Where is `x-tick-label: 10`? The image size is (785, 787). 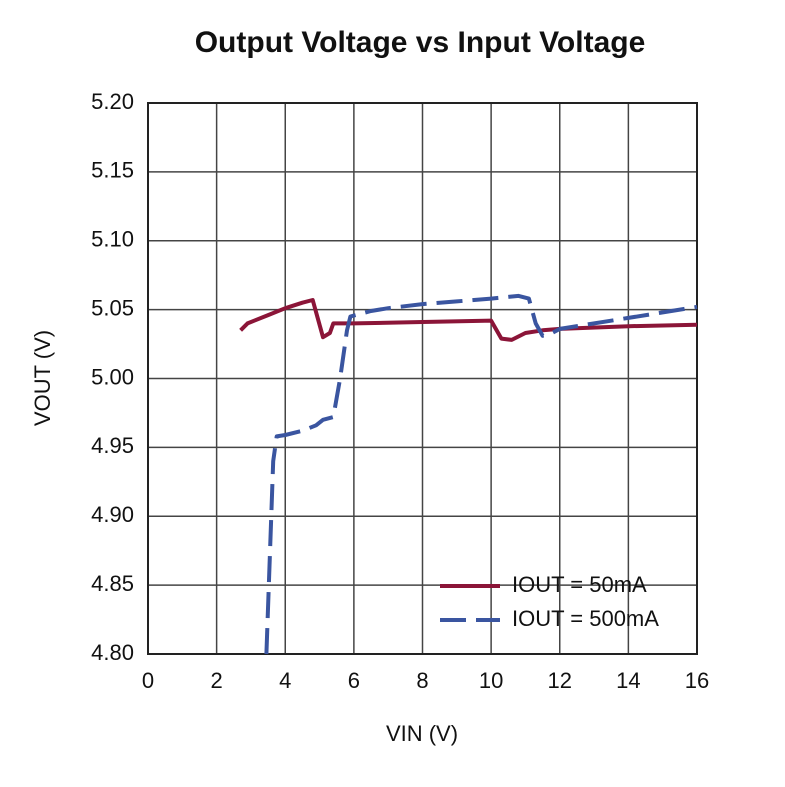
x-tick-label: 10 is located at coordinates (491, 680).